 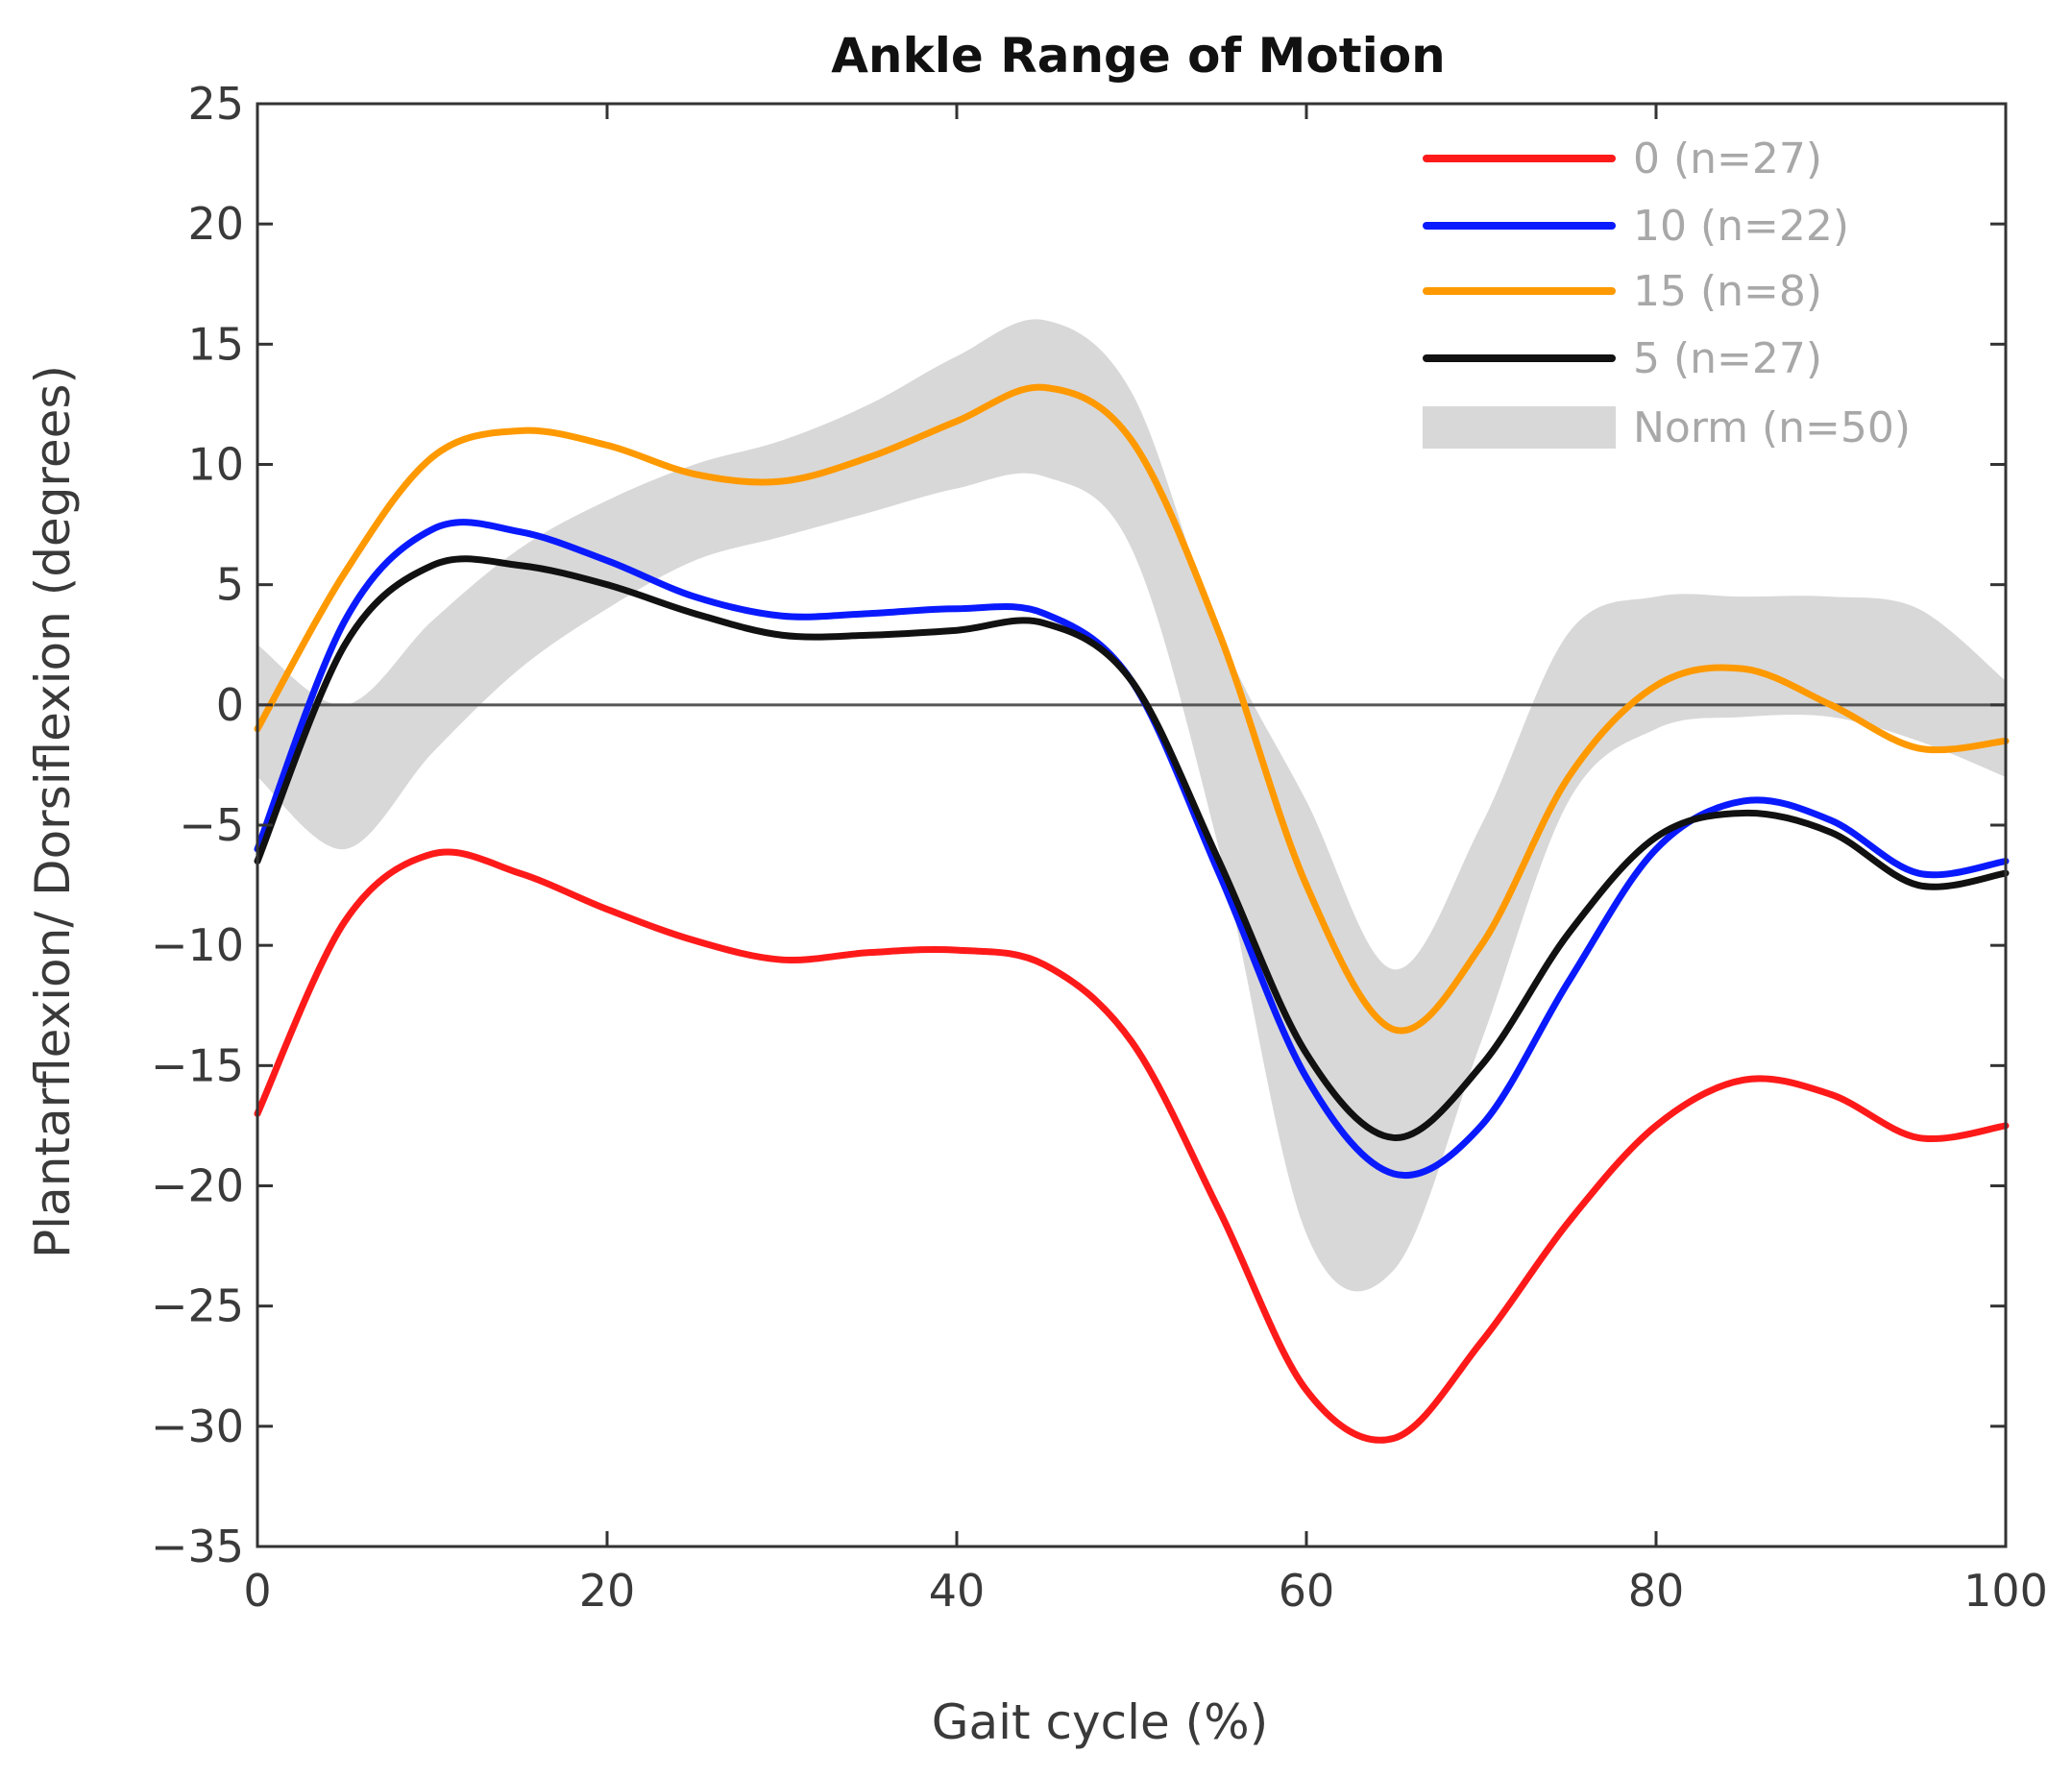 What do you see at coordinates (197, 1426) in the screenshot?
I see `y-tick-label: −30` at bounding box center [197, 1426].